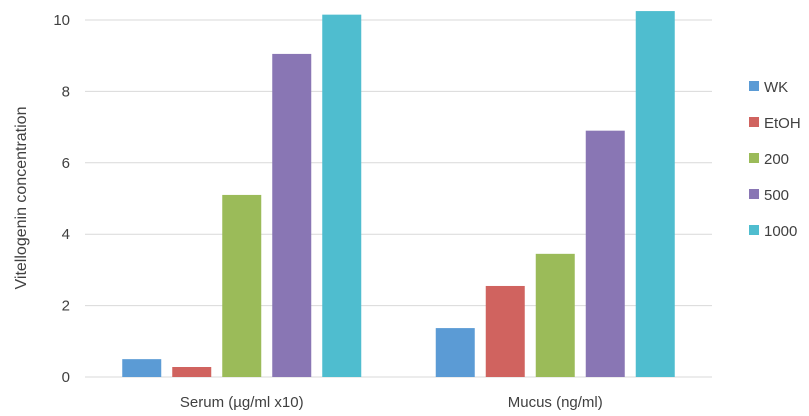 The image size is (809, 416). Describe the element at coordinates (66, 91) in the screenshot. I see `y-tick-label: 8` at that location.